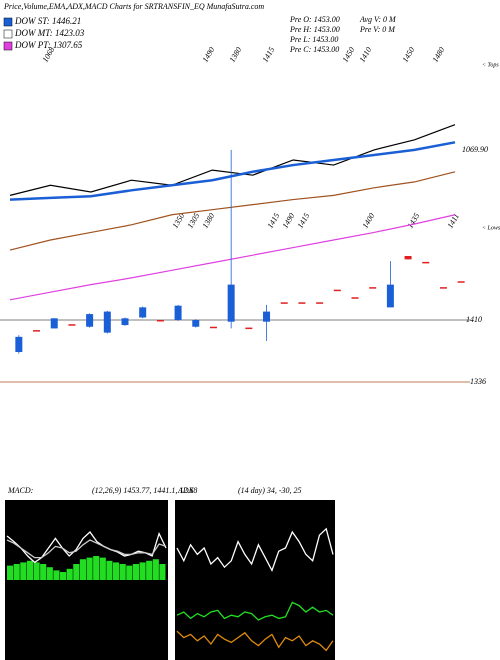  What do you see at coordinates (236, 55) in the screenshot?
I see `top-label: 1380` at bounding box center [236, 55].